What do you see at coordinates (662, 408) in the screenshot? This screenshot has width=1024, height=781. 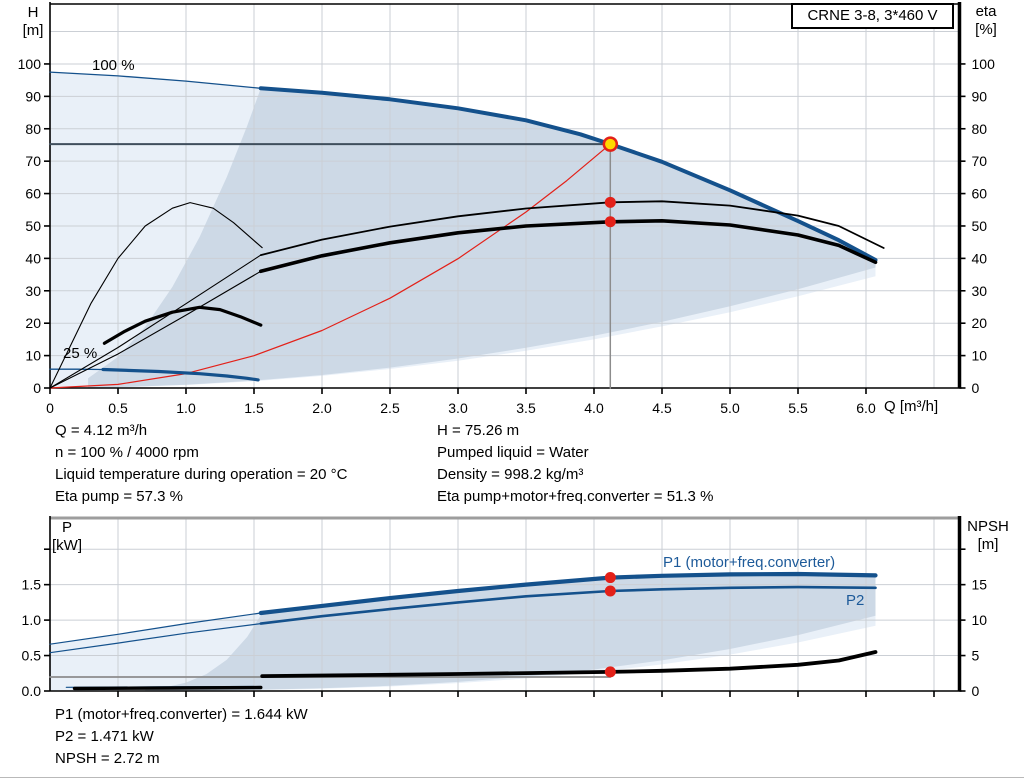 I see `qh-xlabel: 4.5` at bounding box center [662, 408].